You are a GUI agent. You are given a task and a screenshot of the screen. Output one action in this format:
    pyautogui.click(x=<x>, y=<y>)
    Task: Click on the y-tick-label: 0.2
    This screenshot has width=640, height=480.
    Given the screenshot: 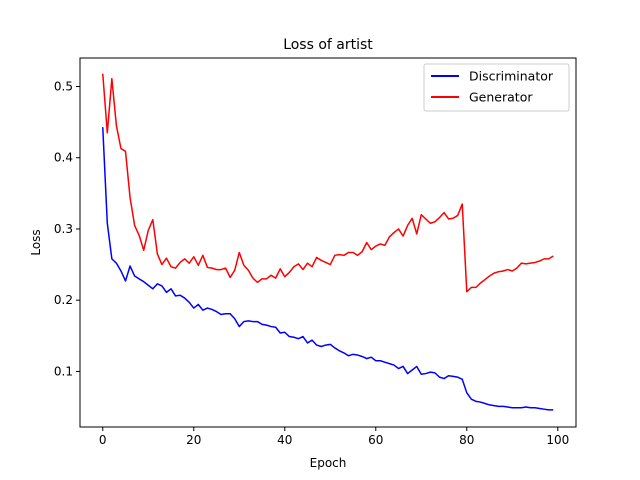 What is the action you would take?
    pyautogui.click(x=63, y=300)
    